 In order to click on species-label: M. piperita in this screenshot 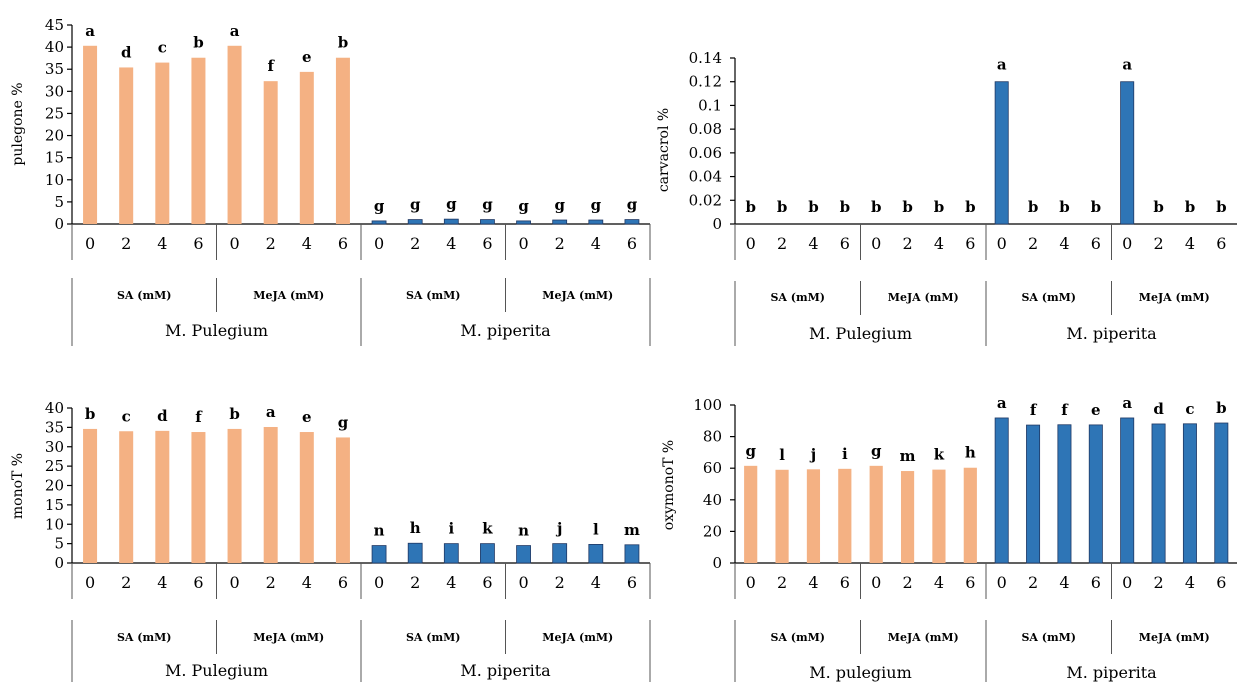, I will do `click(1111, 333)`.